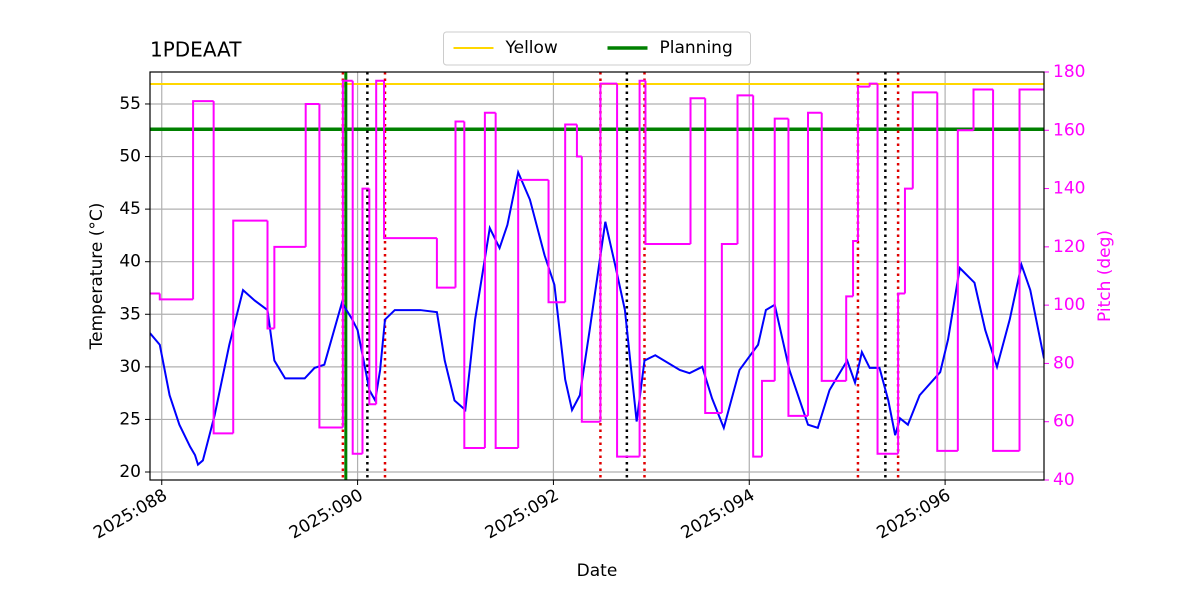  Describe the element at coordinates (97, 277) in the screenshot. I see `y-axis-label: Temperature (°C)` at that location.